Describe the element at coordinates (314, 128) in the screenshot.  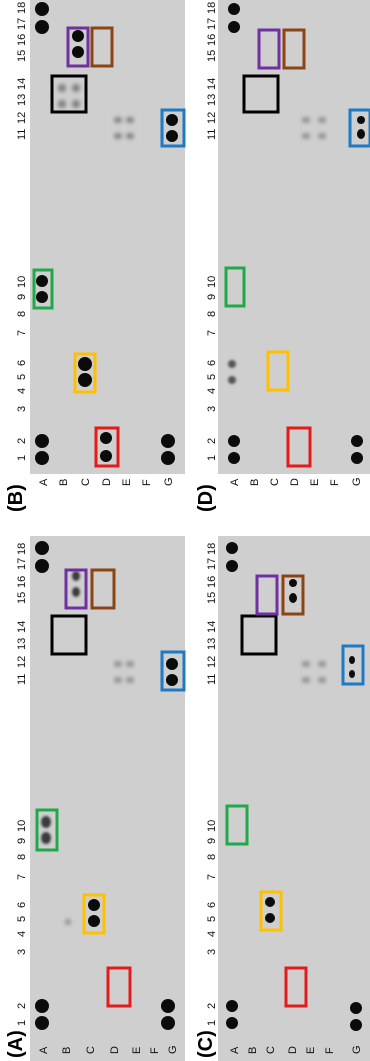
I see `faint-spots-d2` at that location.